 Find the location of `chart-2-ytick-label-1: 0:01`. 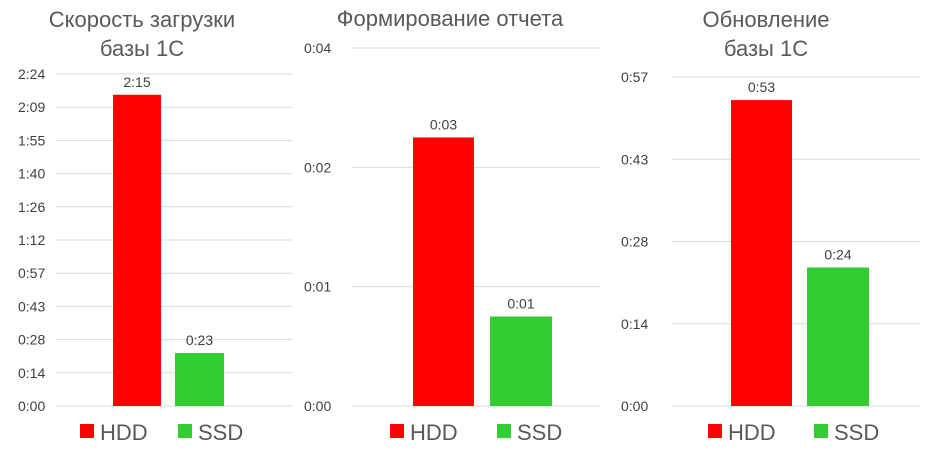

chart-2-ytick-label-1: 0:01 is located at coordinates (317, 287).